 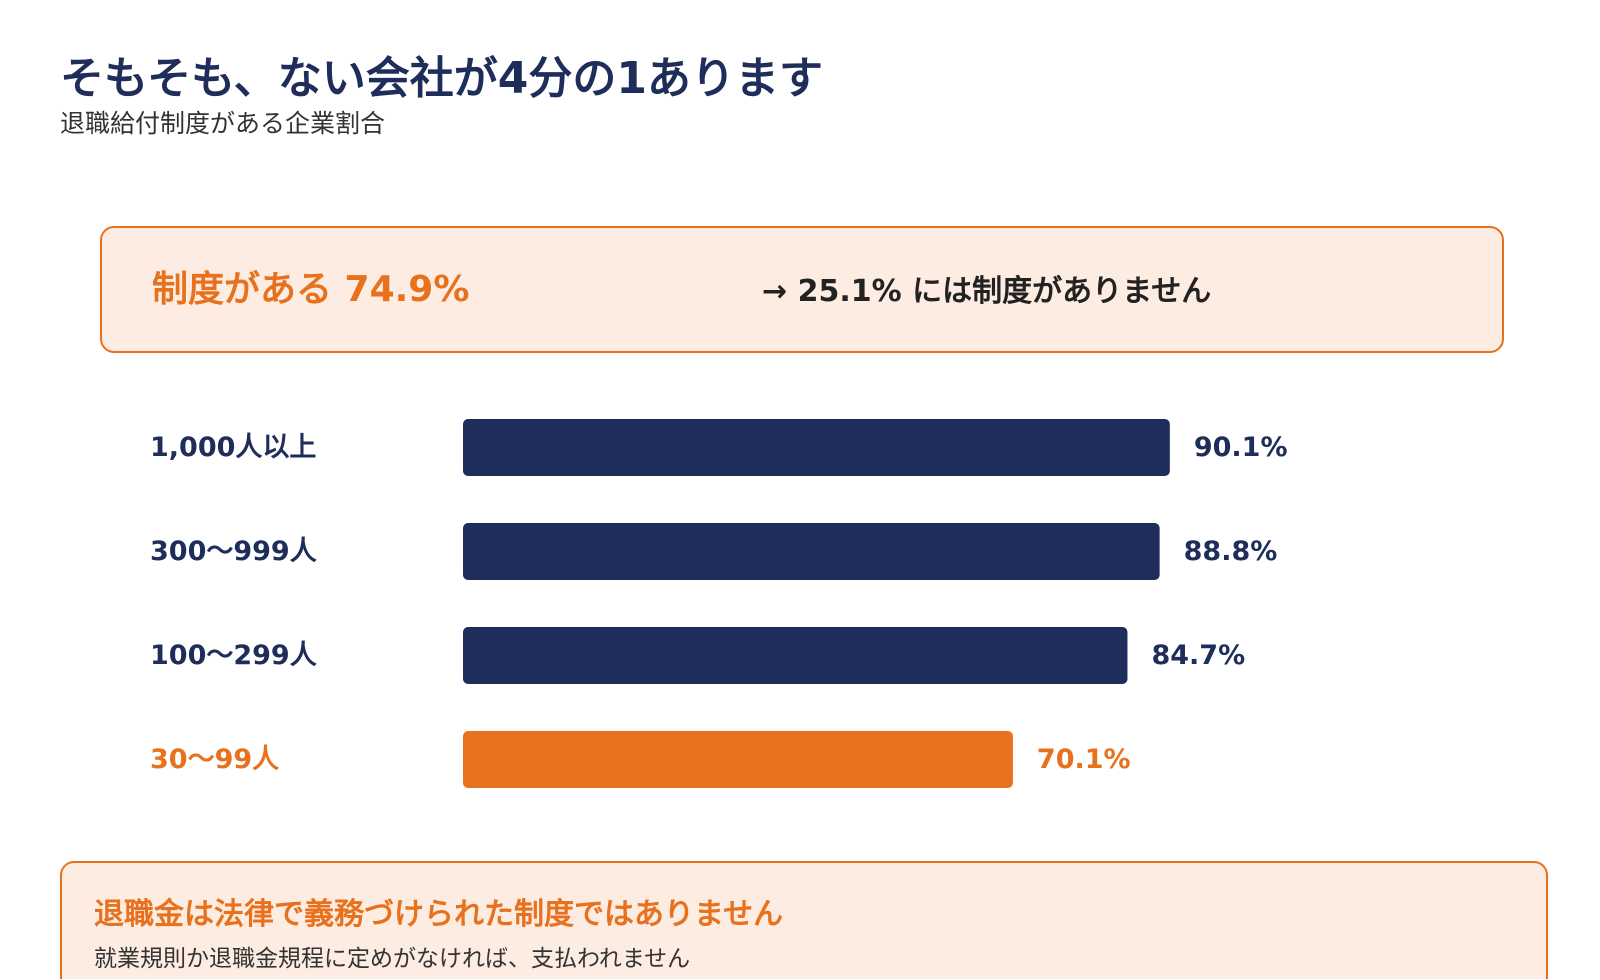 I want to click on summary-main-stat: 制度がある 74.9%, so click(x=311, y=289).